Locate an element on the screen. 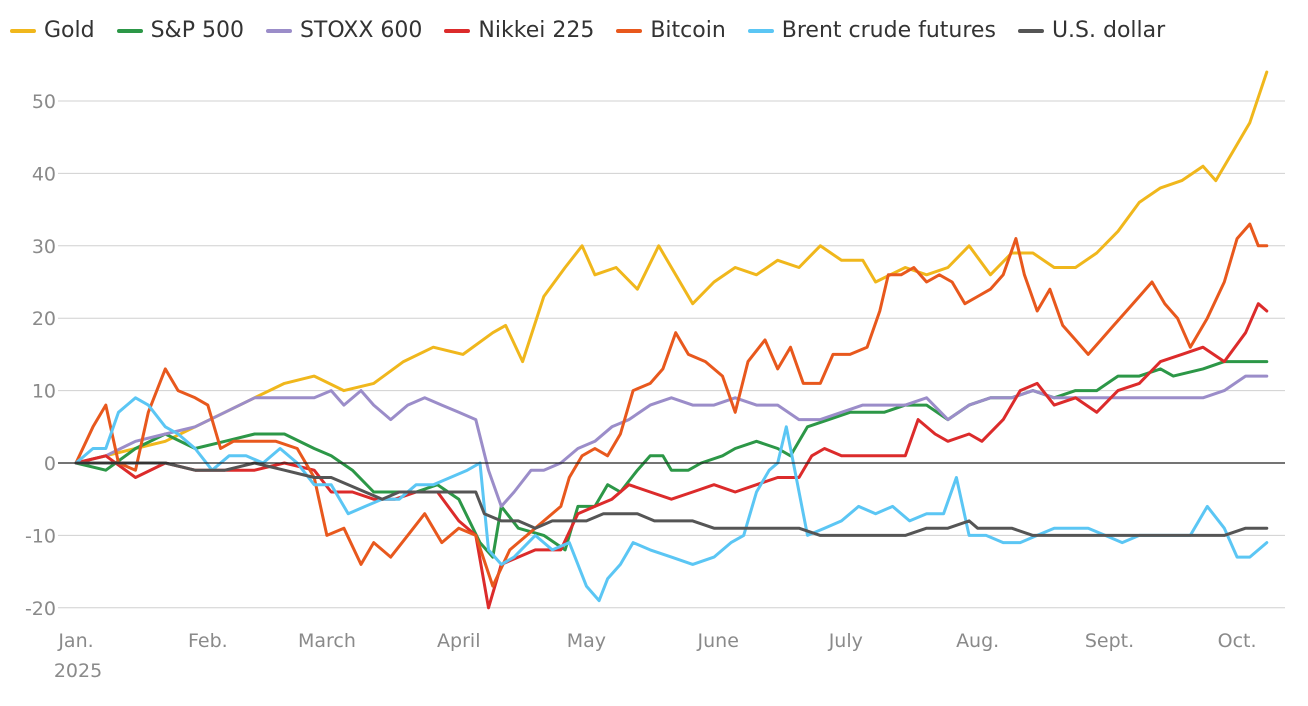  x-tick-label: Oct. is located at coordinates (1237, 641).